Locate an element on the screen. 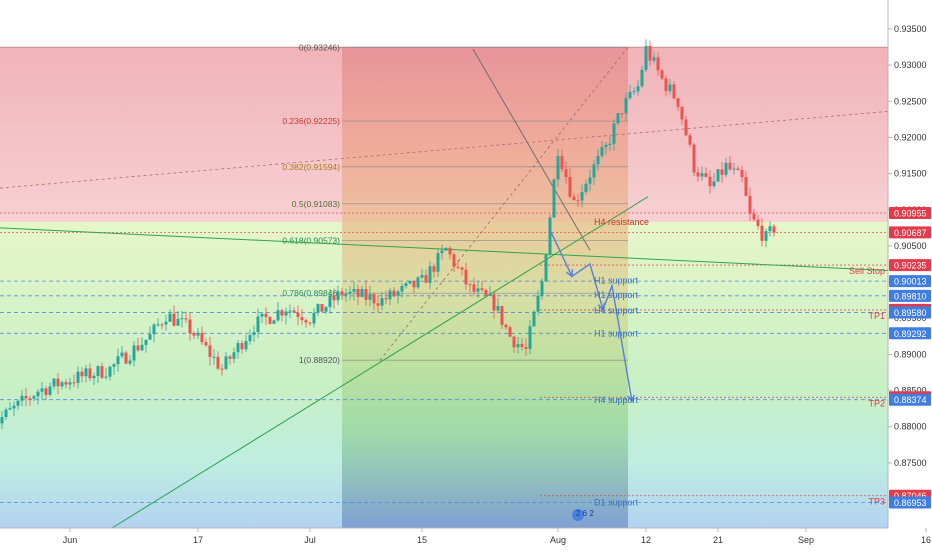 This screenshot has width=932, height=555. x-tick-label-4: 15 is located at coordinates (422, 540).